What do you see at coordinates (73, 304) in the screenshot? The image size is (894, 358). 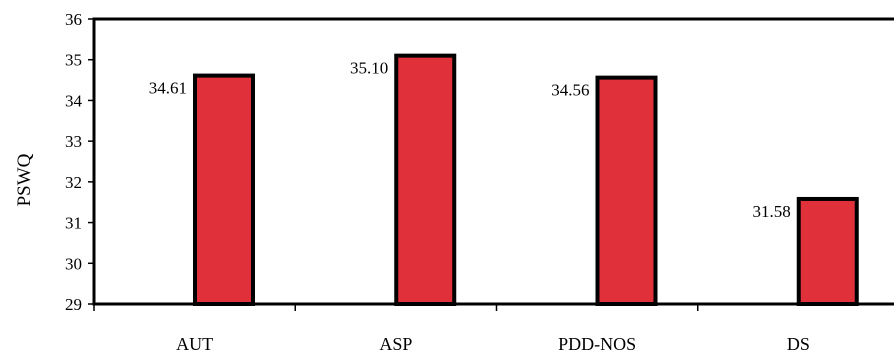 I see `y-tick-label: 29` at bounding box center [73, 304].